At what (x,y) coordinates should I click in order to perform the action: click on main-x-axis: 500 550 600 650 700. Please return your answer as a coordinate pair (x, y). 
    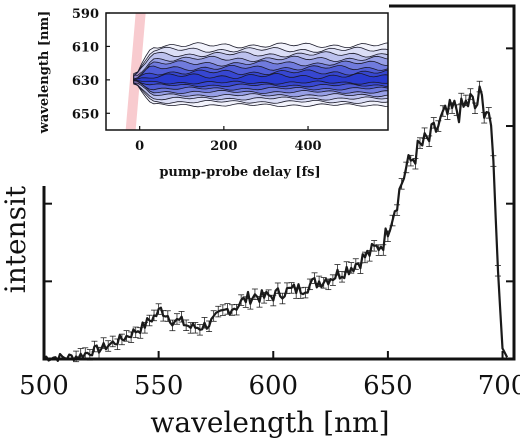
    Looking at the image, I should click on (269, 376).